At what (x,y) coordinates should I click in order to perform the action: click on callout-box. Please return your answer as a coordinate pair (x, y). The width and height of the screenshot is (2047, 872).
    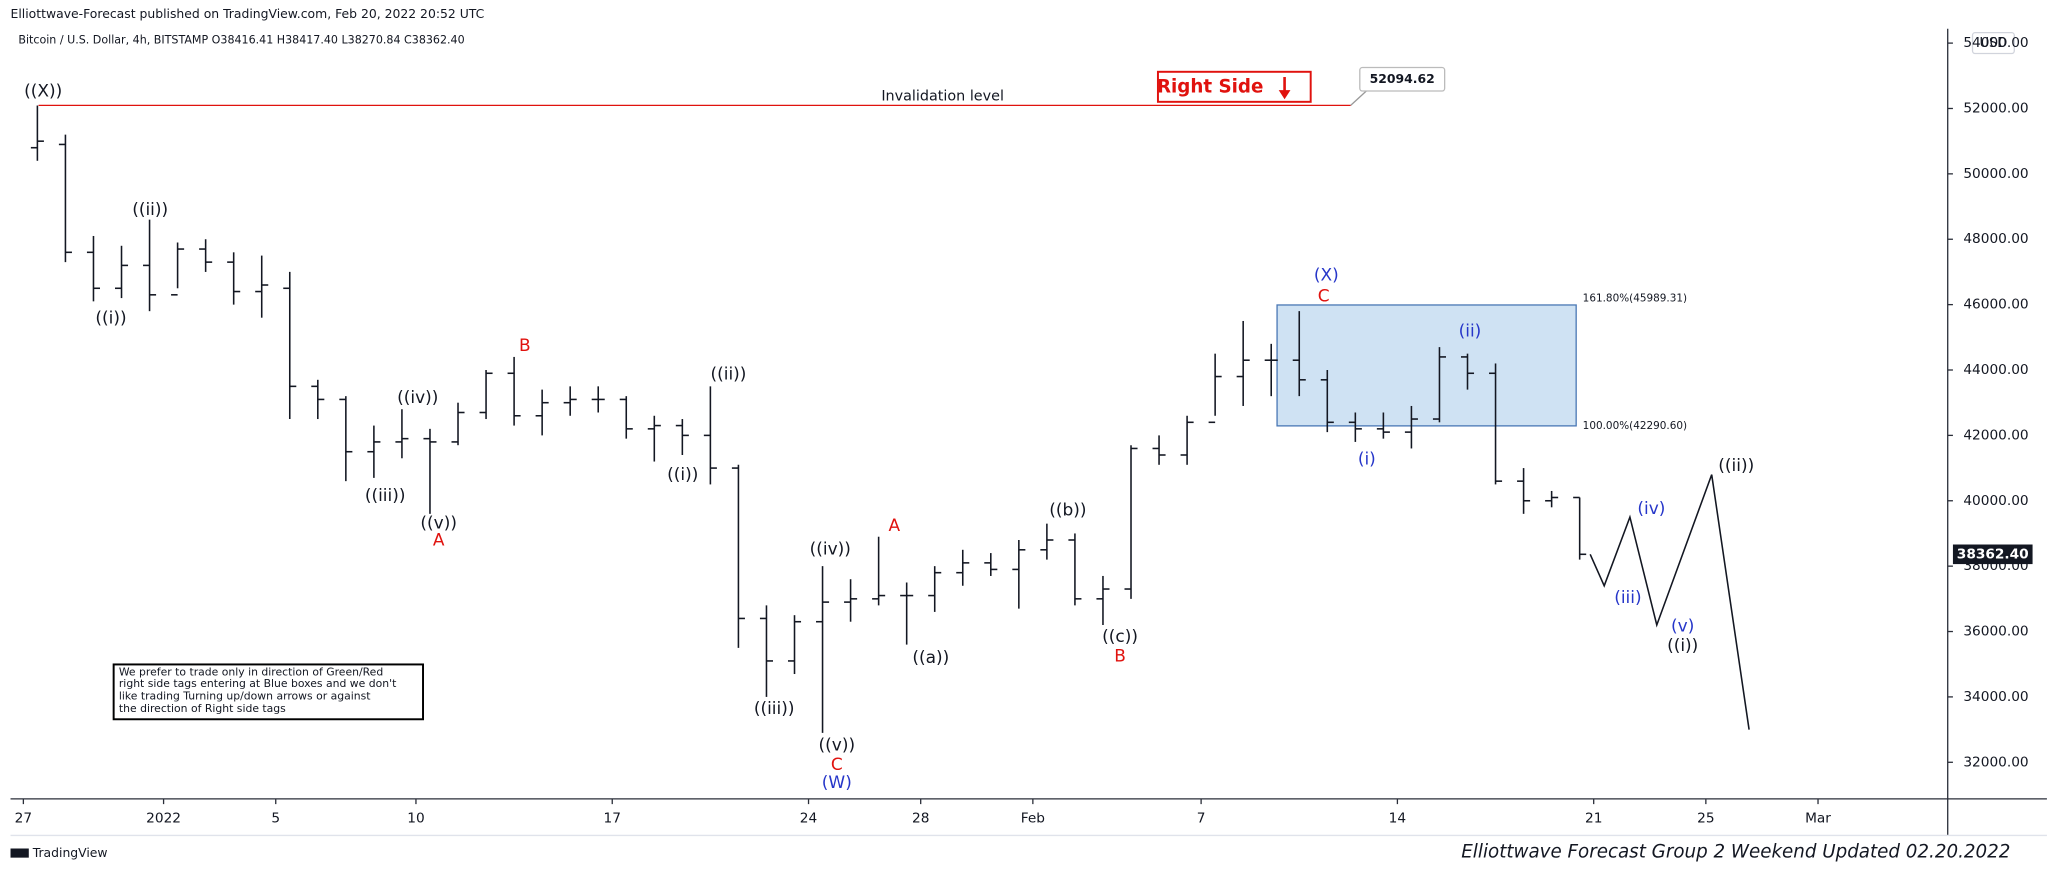
    Looking at the image, I should click on (1402, 79).